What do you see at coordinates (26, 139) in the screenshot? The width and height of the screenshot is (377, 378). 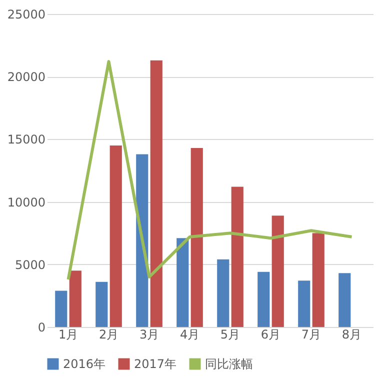 I see `y-tick-label: 15000` at bounding box center [26, 139].